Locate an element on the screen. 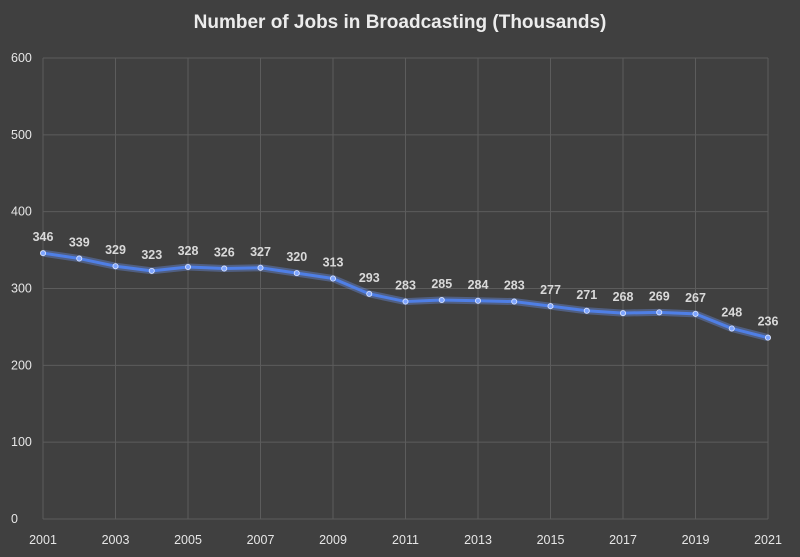 The width and height of the screenshot is (800, 557). x-tick-label: 2013 is located at coordinates (478, 540).